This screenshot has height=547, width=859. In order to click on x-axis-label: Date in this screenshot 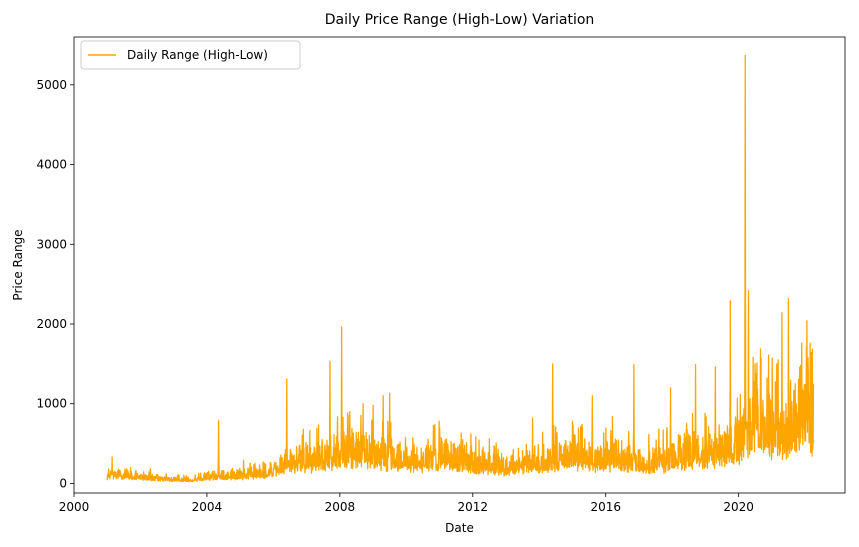, I will do `click(459, 528)`.